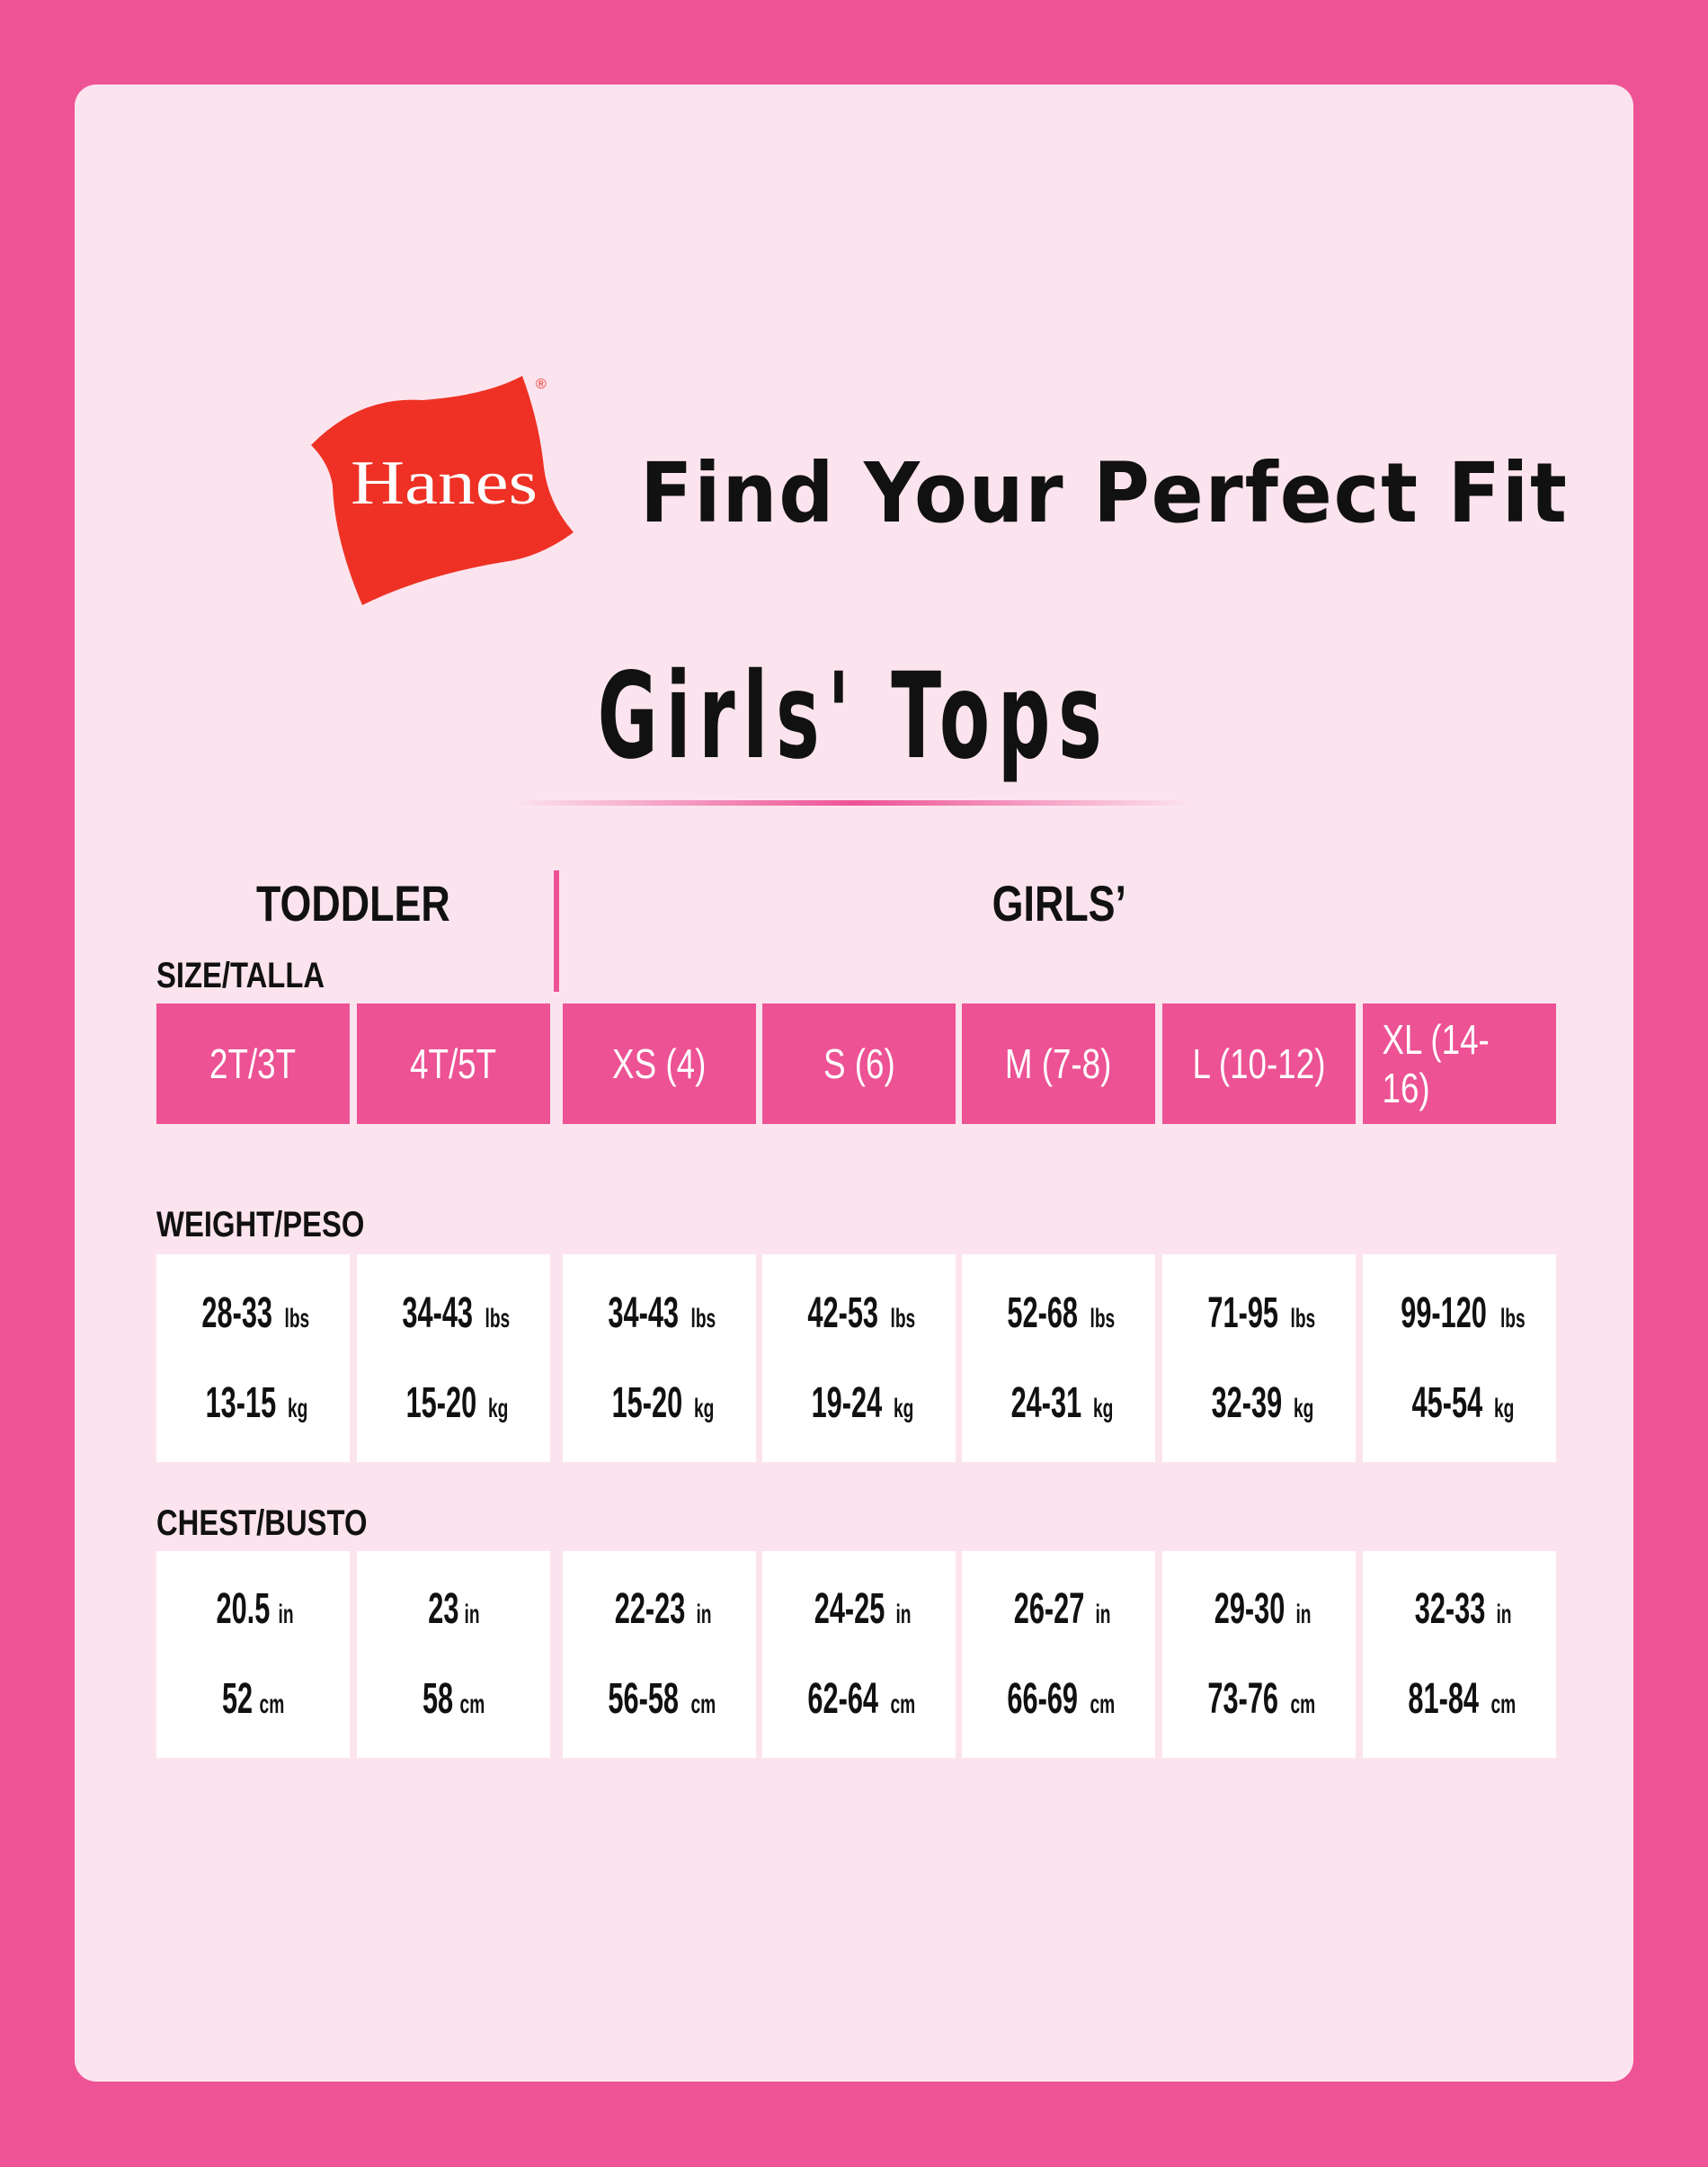  I want to click on chest-cm-value: 62-64 cm, so click(859, 1699).